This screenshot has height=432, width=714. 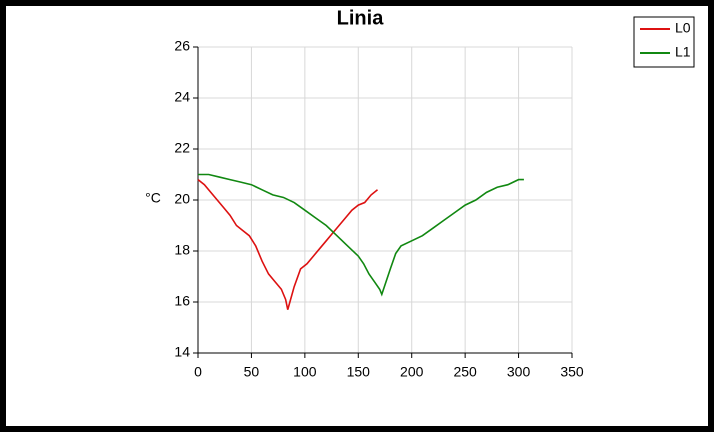 I want to click on x-tick-label: 50, so click(x=252, y=372).